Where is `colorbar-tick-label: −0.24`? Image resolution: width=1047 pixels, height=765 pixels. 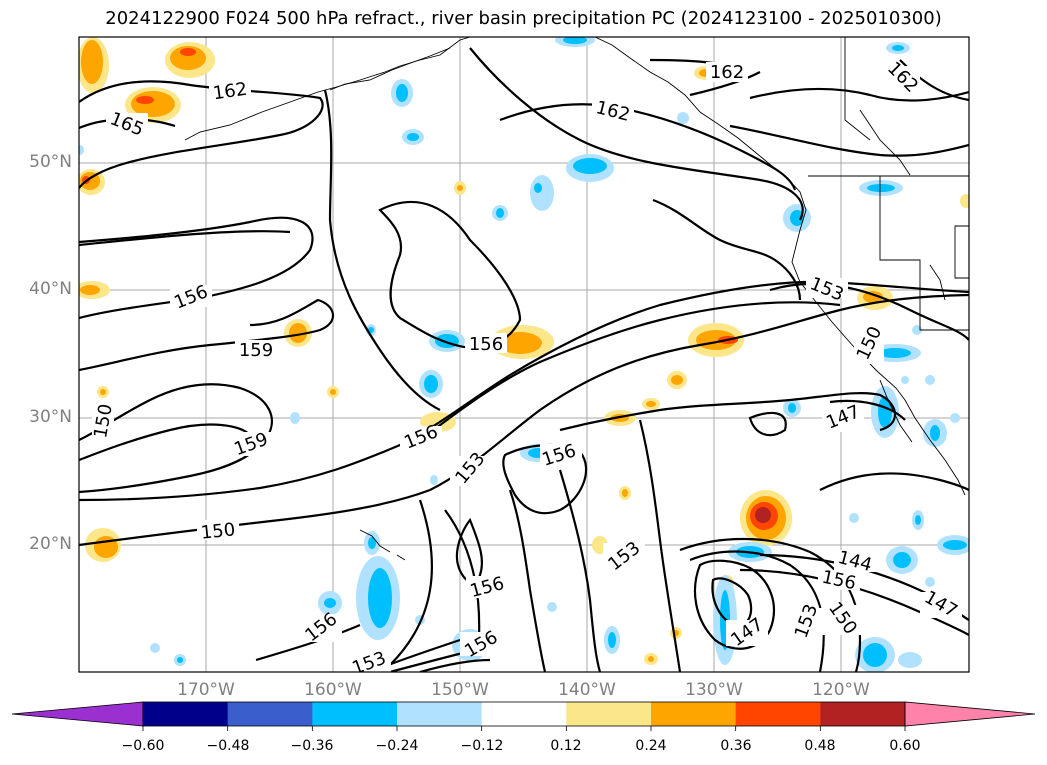
colorbar-tick-label: −0.24 is located at coordinates (397, 746).